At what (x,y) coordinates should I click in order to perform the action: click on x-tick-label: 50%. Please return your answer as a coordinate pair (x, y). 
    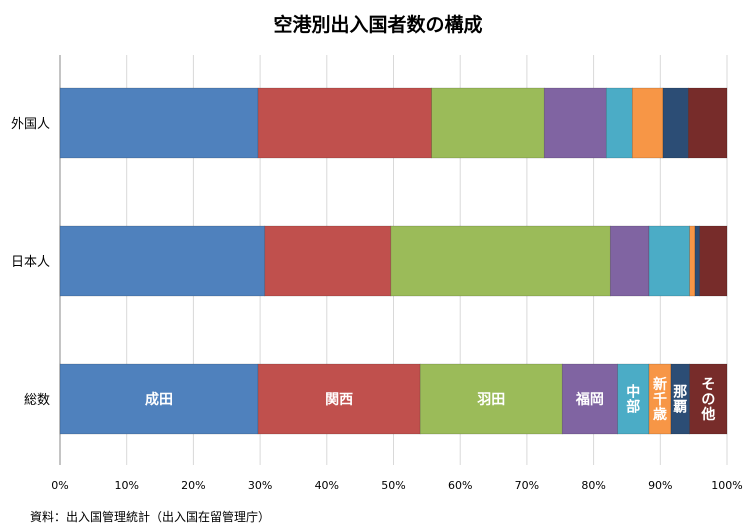
    Looking at the image, I should click on (393, 485).